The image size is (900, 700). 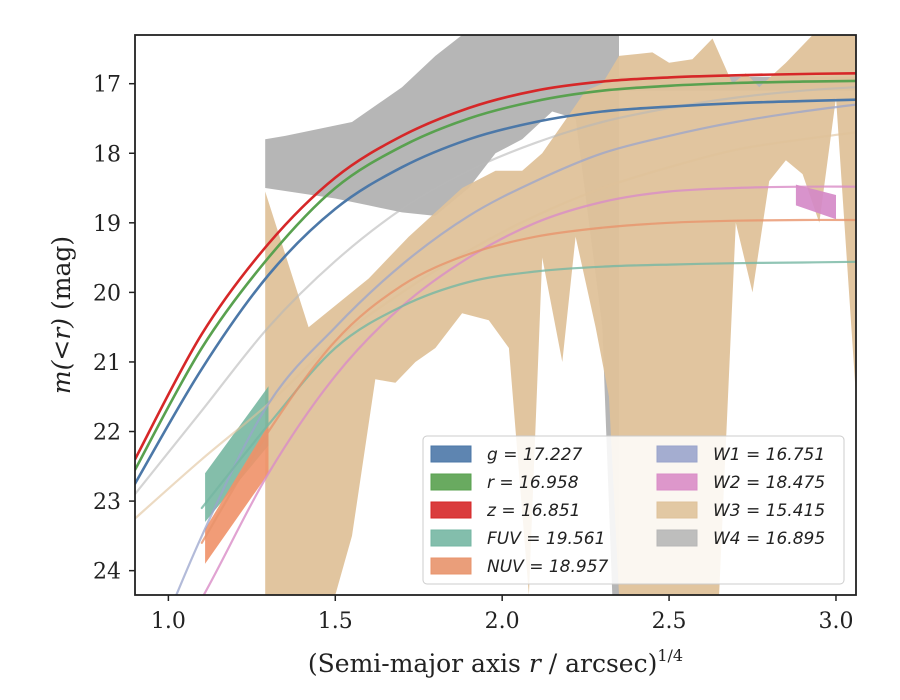 What do you see at coordinates (335, 621) in the screenshot?
I see `x-tick-label: 1.5` at bounding box center [335, 621].